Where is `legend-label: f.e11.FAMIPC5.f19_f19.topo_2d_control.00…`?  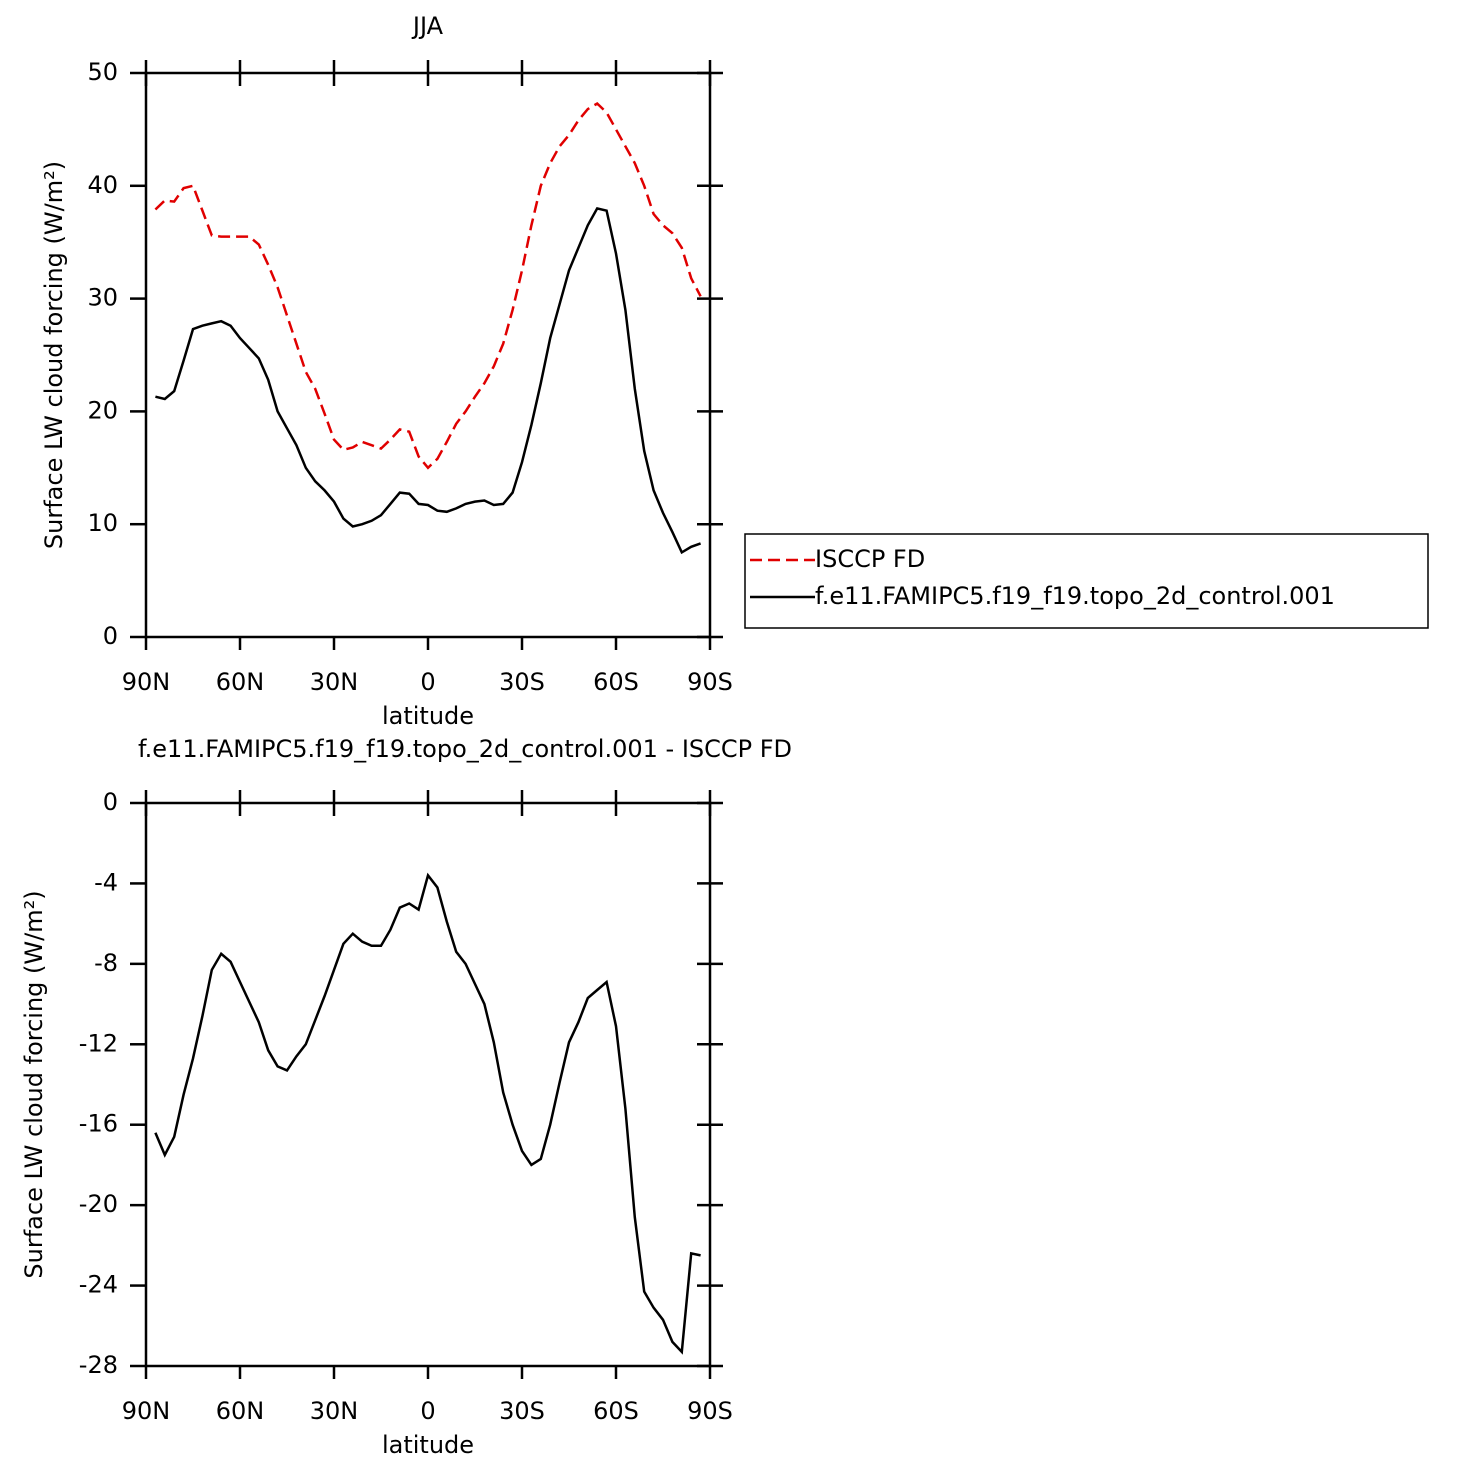 legend-label: f.e11.FAMIPC5.f19_f19.topo_2d_control.00… is located at coordinates (1075, 596).